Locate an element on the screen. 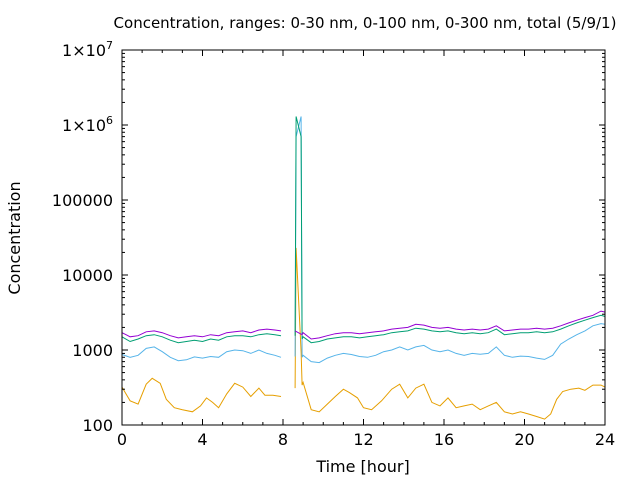 The image size is (640, 480). y-tick-label: 10000 is located at coordinates (87, 275).